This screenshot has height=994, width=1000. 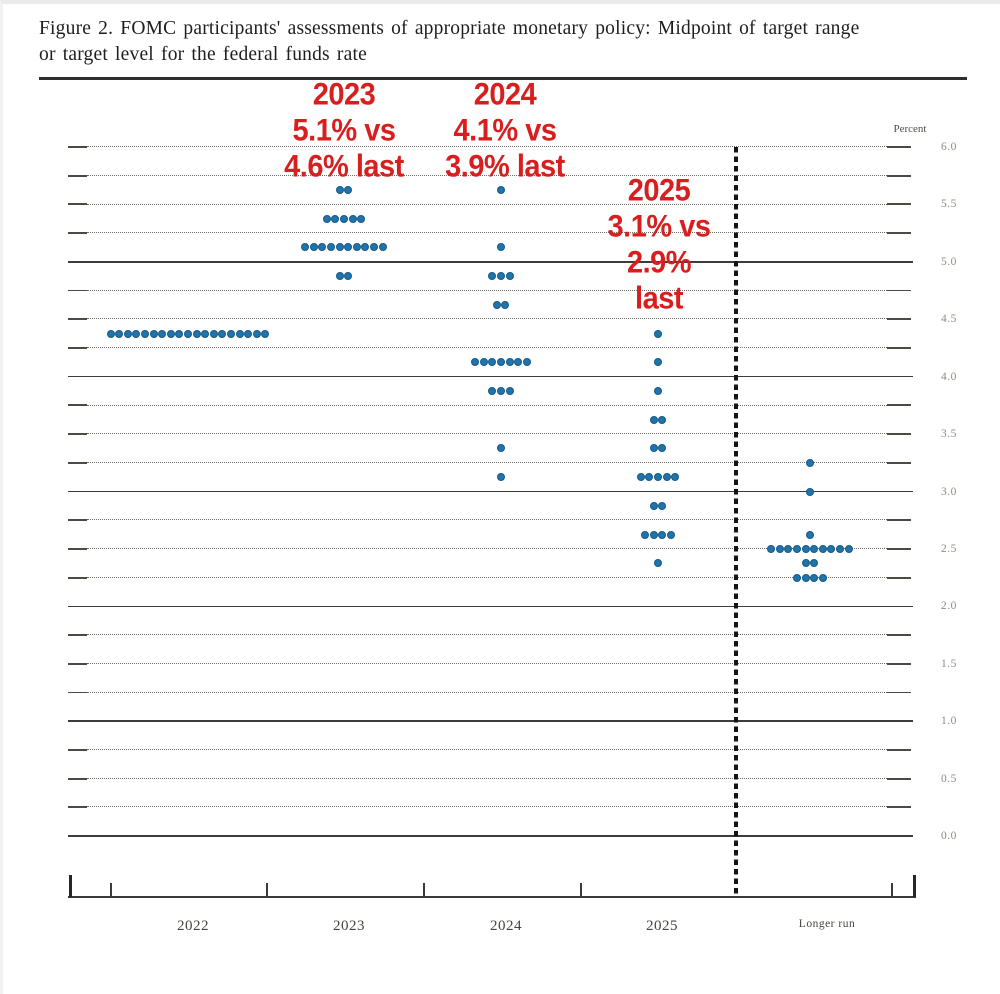 What do you see at coordinates (501, 304) in the screenshot?
I see `dot-row-2024-4.625` at bounding box center [501, 304].